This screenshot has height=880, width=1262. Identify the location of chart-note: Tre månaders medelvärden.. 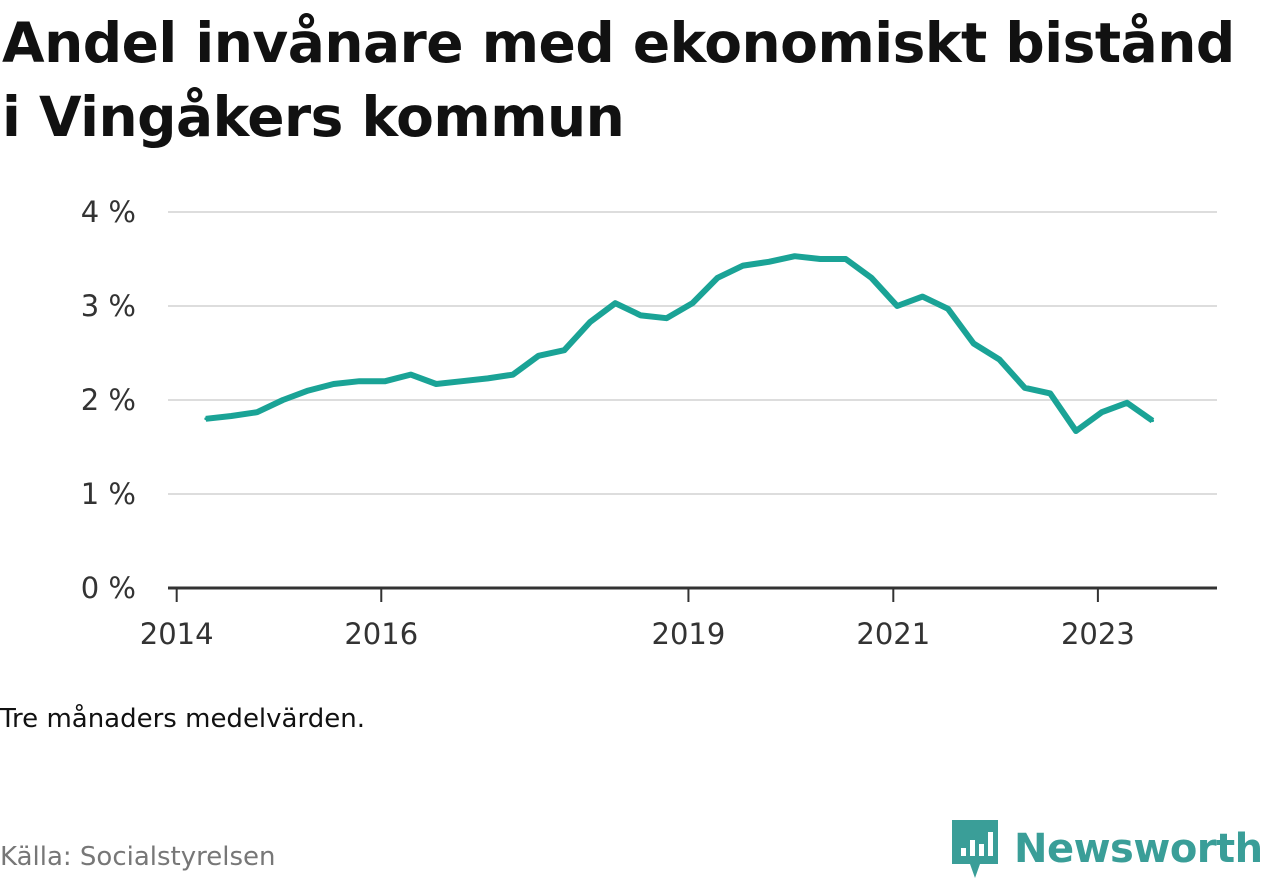
(182, 719).